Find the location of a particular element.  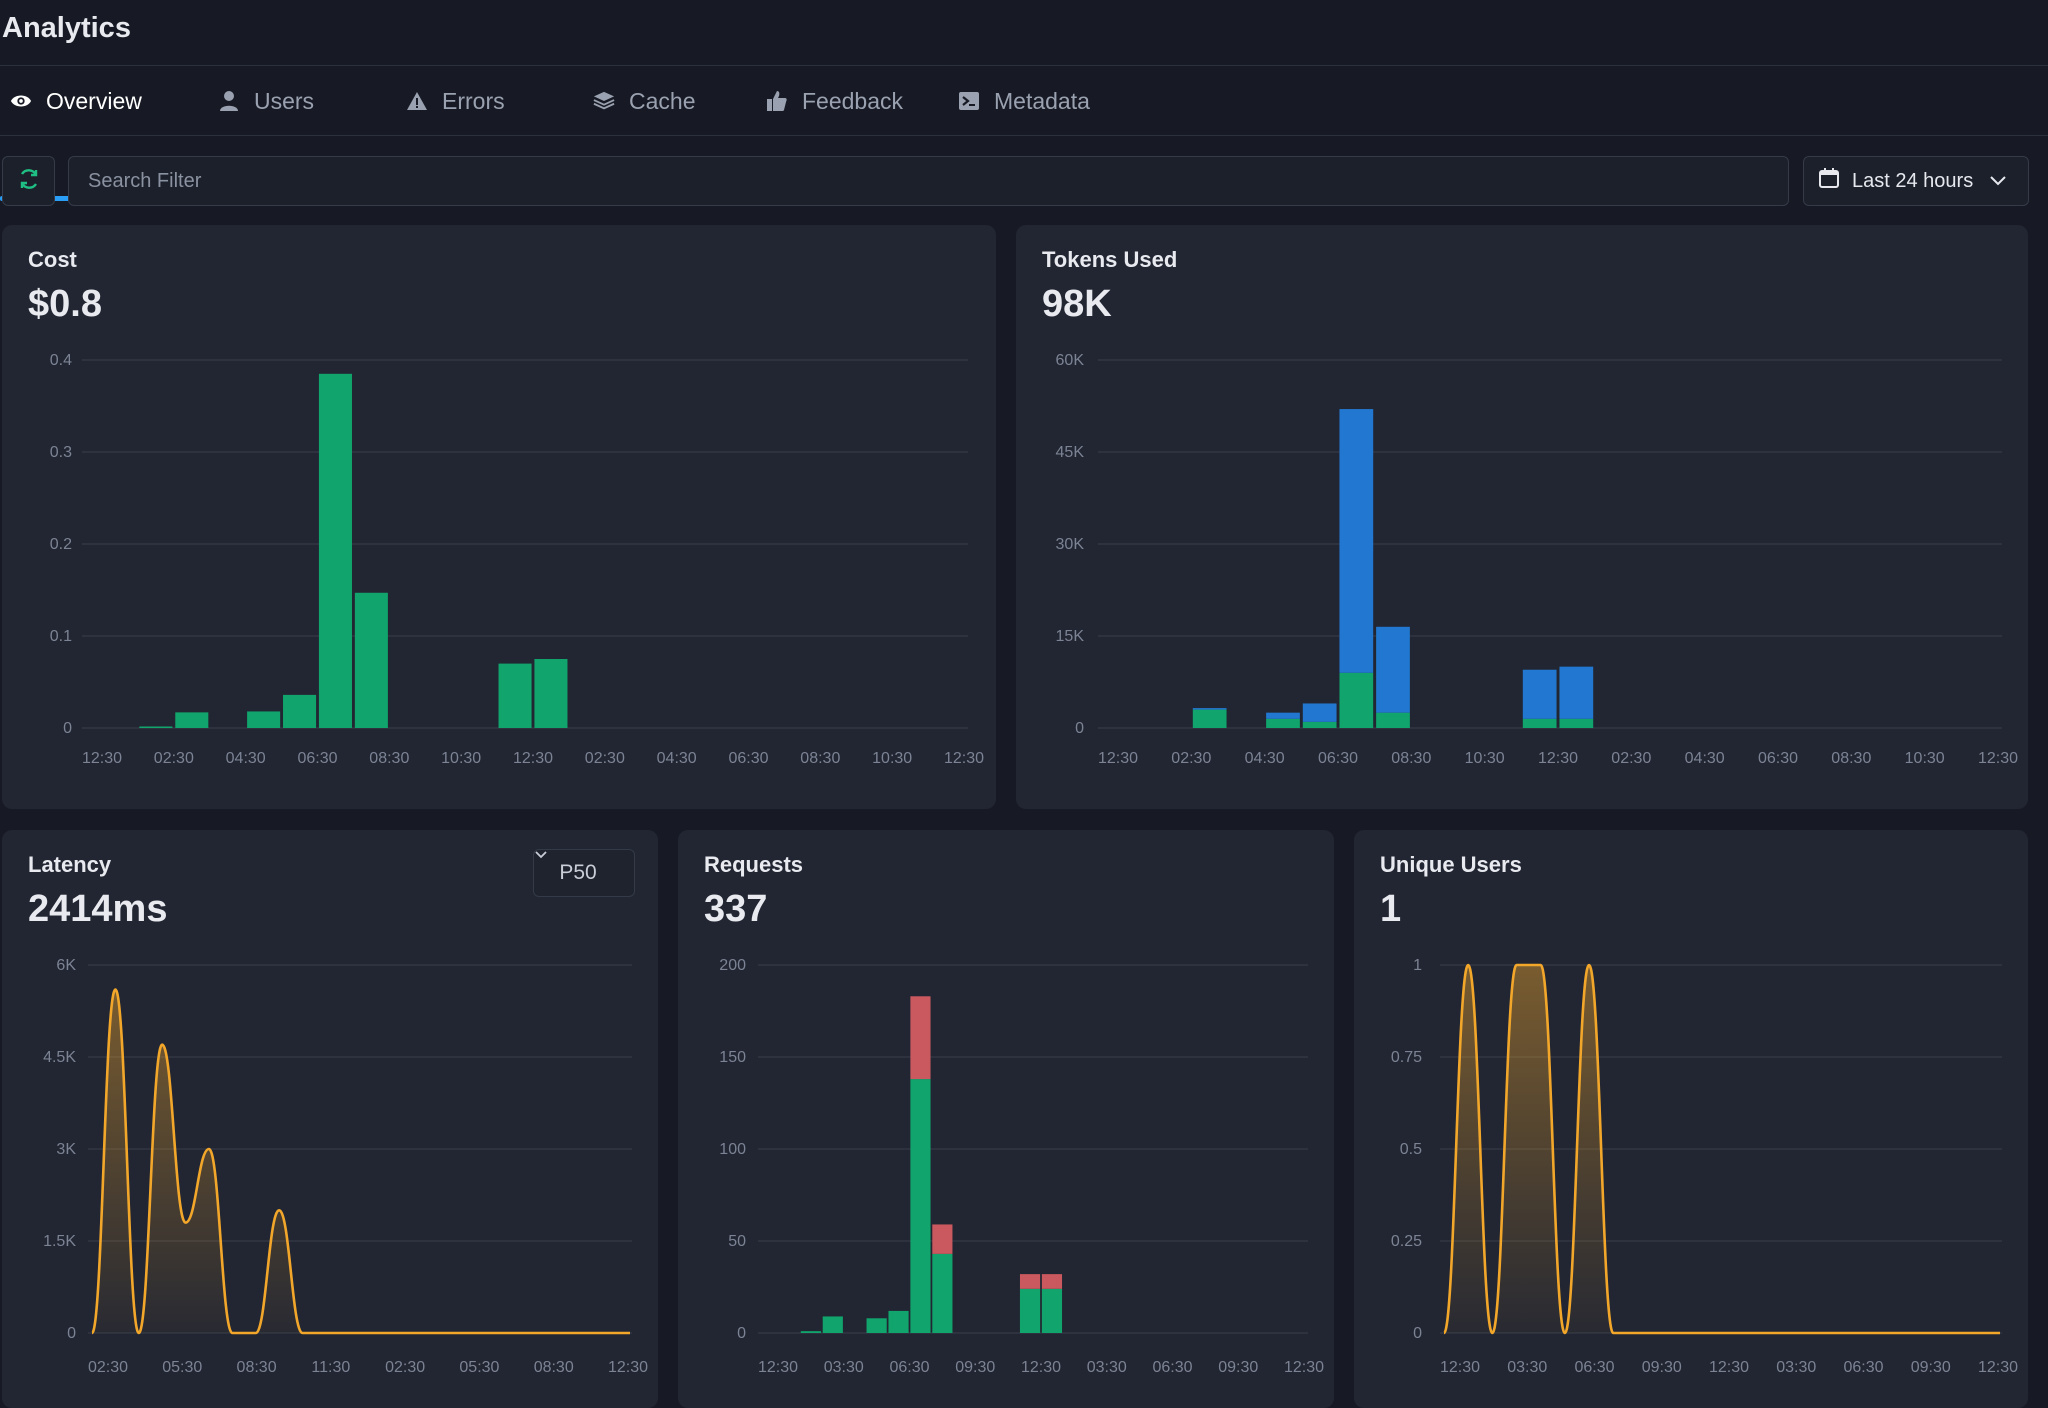

toolbar: Last 24 hours is located at coordinates (1024, 182).